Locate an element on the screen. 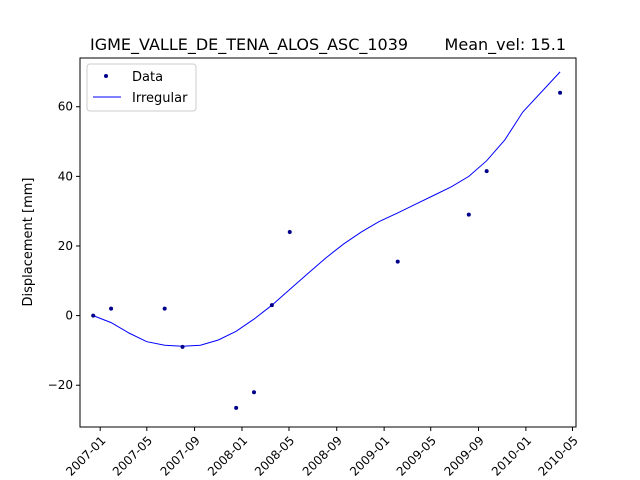 The height and width of the screenshot is (480, 640). y-axis: −20 0 20 40 60 is located at coordinates (64, 246).